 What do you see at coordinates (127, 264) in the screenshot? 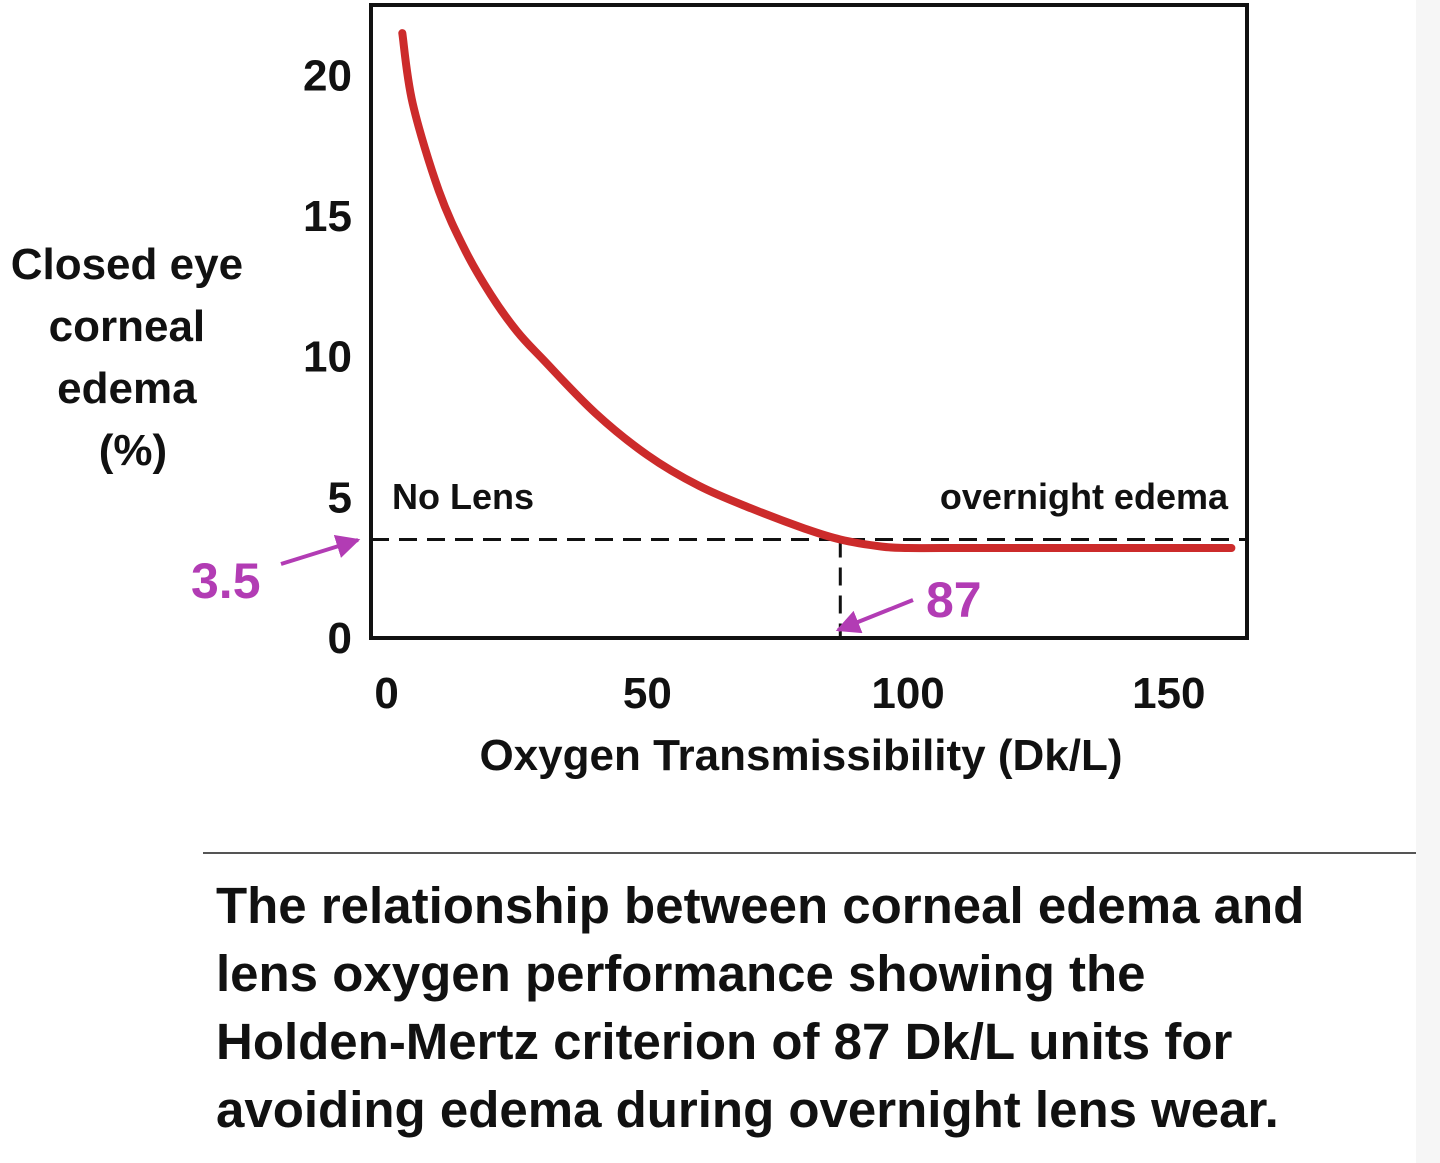
I see `y-axis-title-line: Closed eye` at bounding box center [127, 264].